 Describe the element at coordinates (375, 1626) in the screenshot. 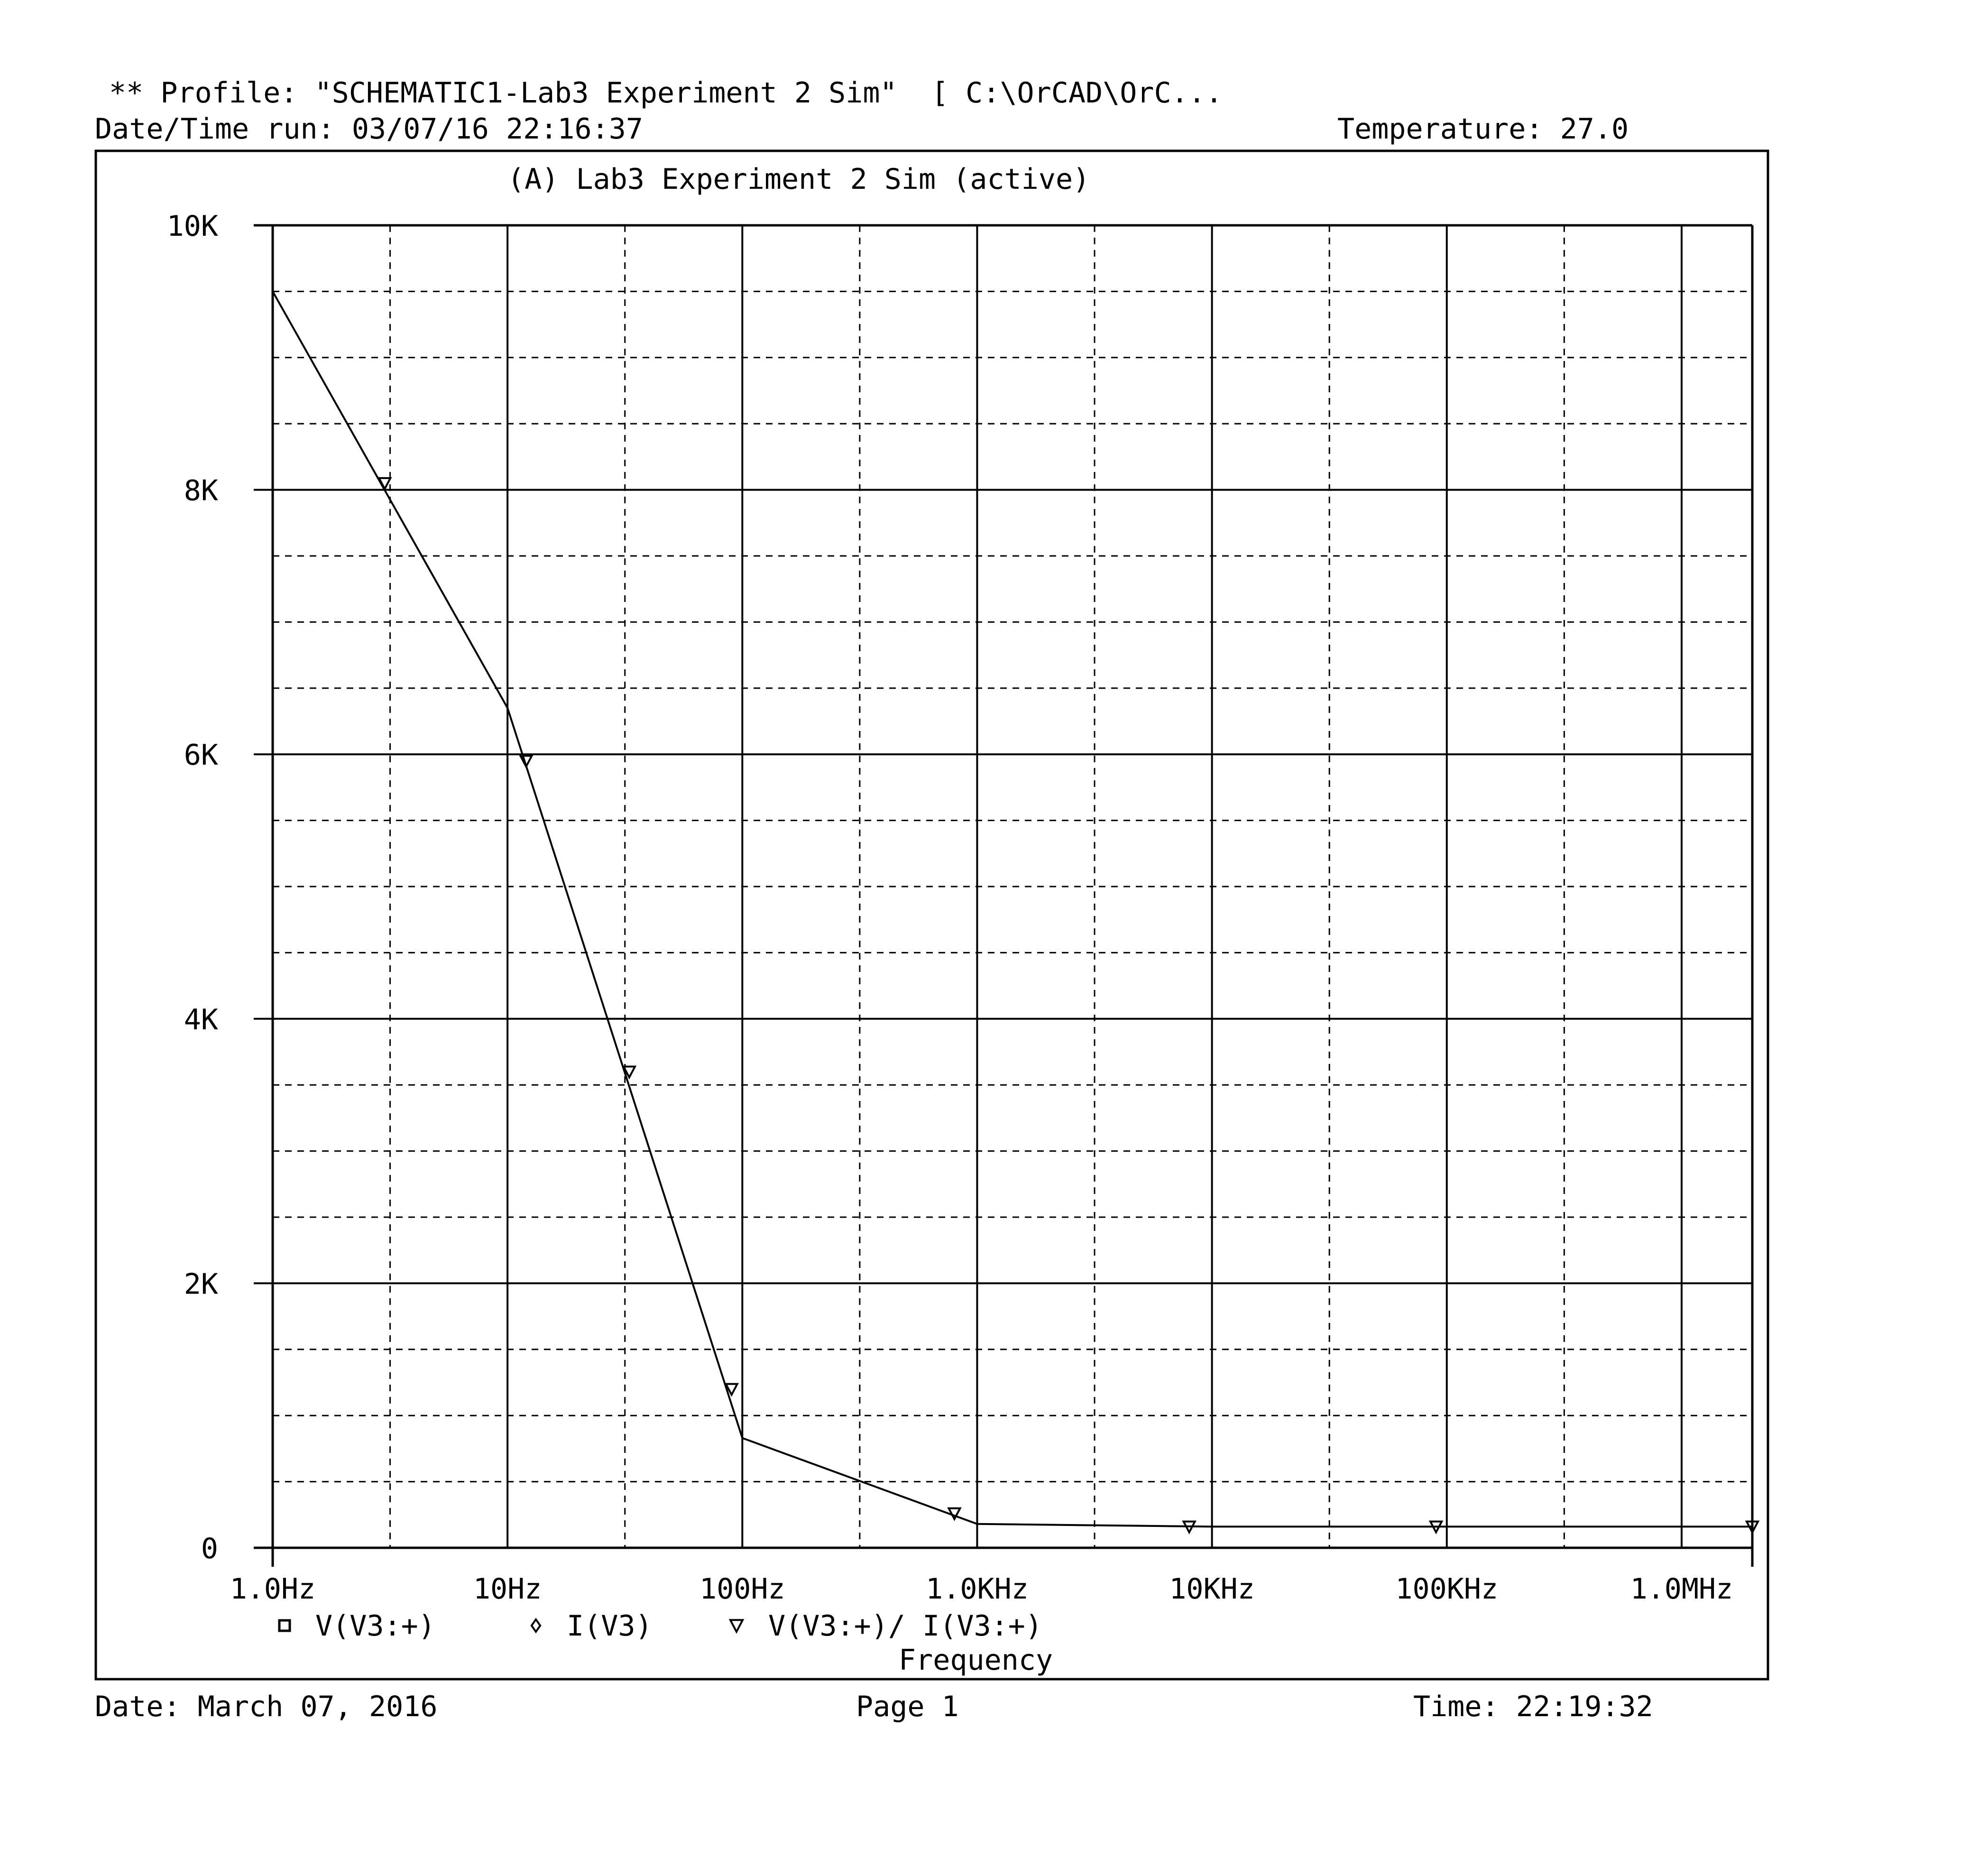

I see `legend-label: V(V3:+)` at that location.